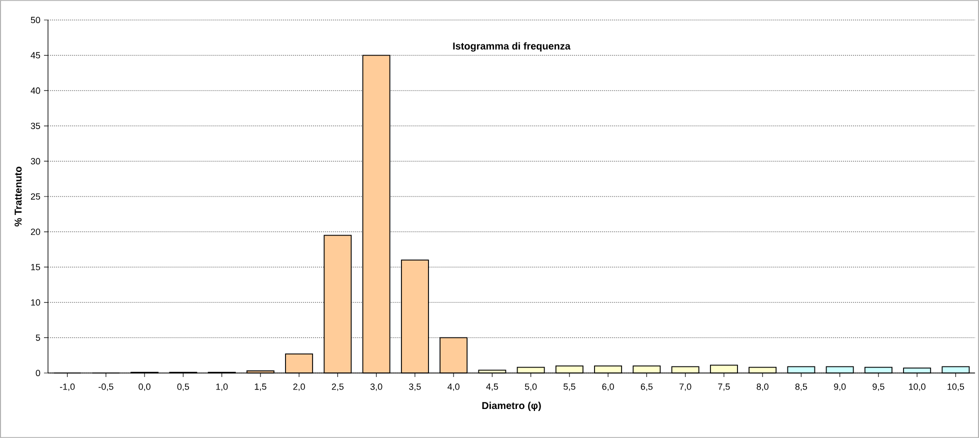 This screenshot has height=438, width=979. Describe the element at coordinates (67, 387) in the screenshot. I see `x-tick-label: -1,0` at that location.